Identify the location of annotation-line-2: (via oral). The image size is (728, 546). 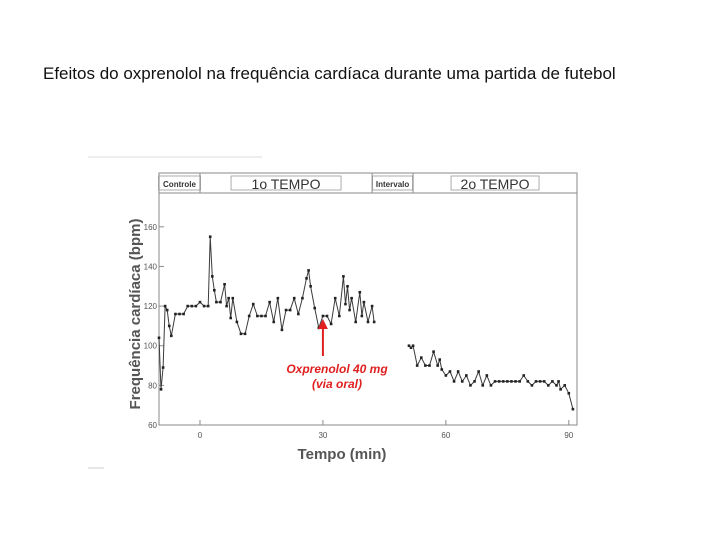
(337, 384).